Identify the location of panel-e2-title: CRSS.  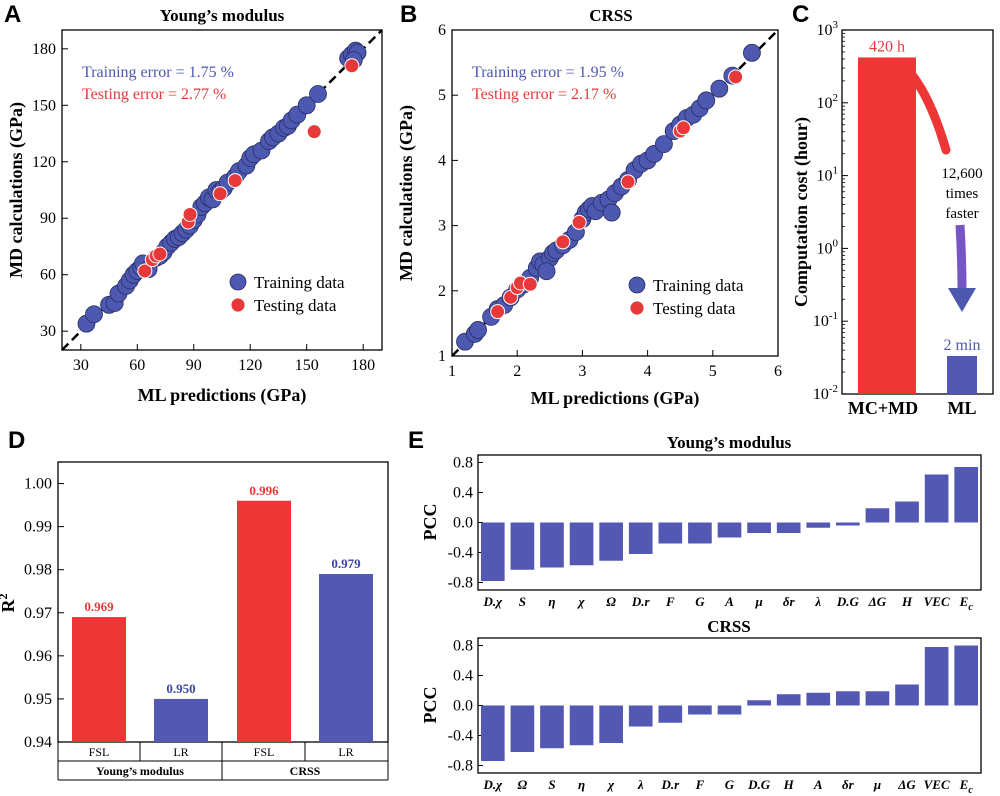
(728, 626).